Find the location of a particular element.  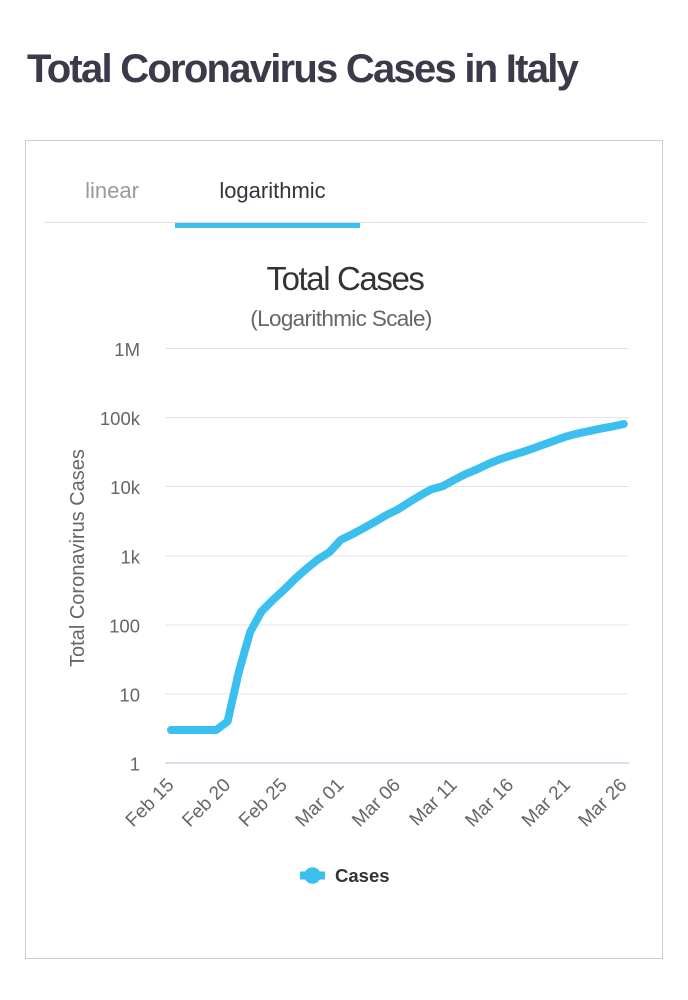

svg-text: Mar 16 is located at coordinates (489, 803).